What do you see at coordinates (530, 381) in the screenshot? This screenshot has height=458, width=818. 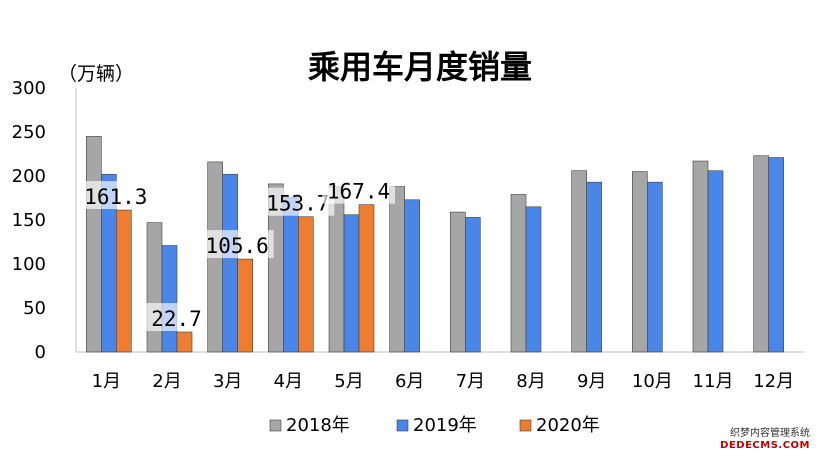 I see `x-tick-label: 8月` at bounding box center [530, 381].